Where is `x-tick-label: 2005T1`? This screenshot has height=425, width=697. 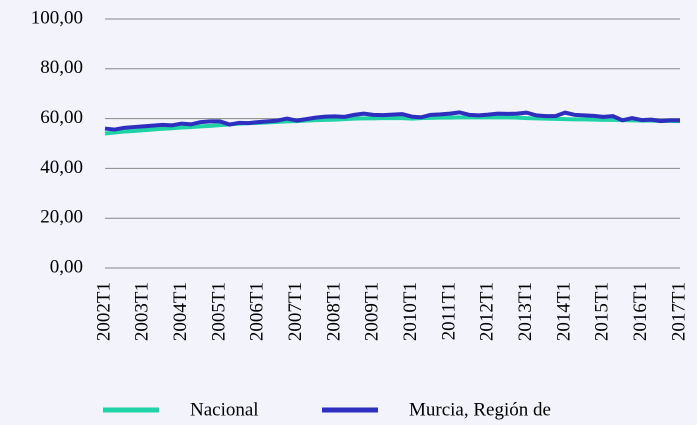
x-tick-label: 2005T1 is located at coordinates (218, 311).